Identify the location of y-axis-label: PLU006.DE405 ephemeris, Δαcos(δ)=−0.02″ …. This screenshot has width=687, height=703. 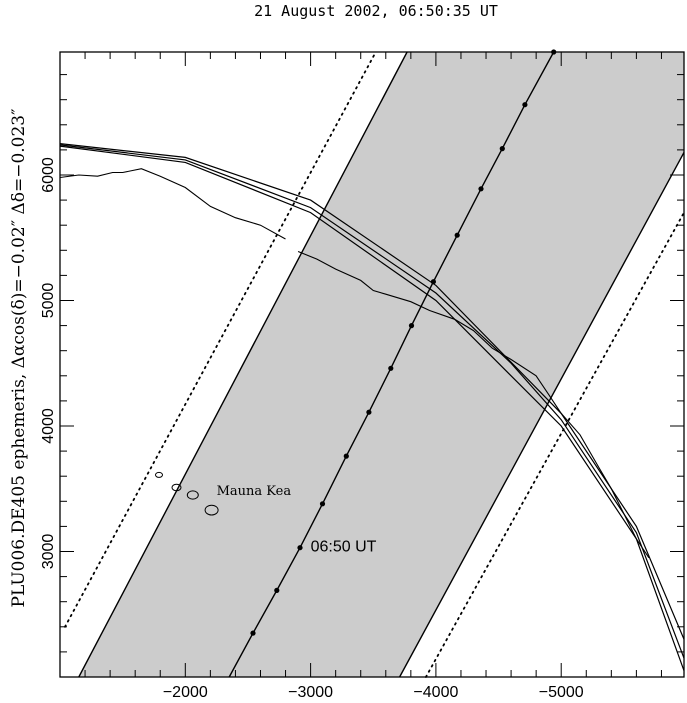
(19, 358).